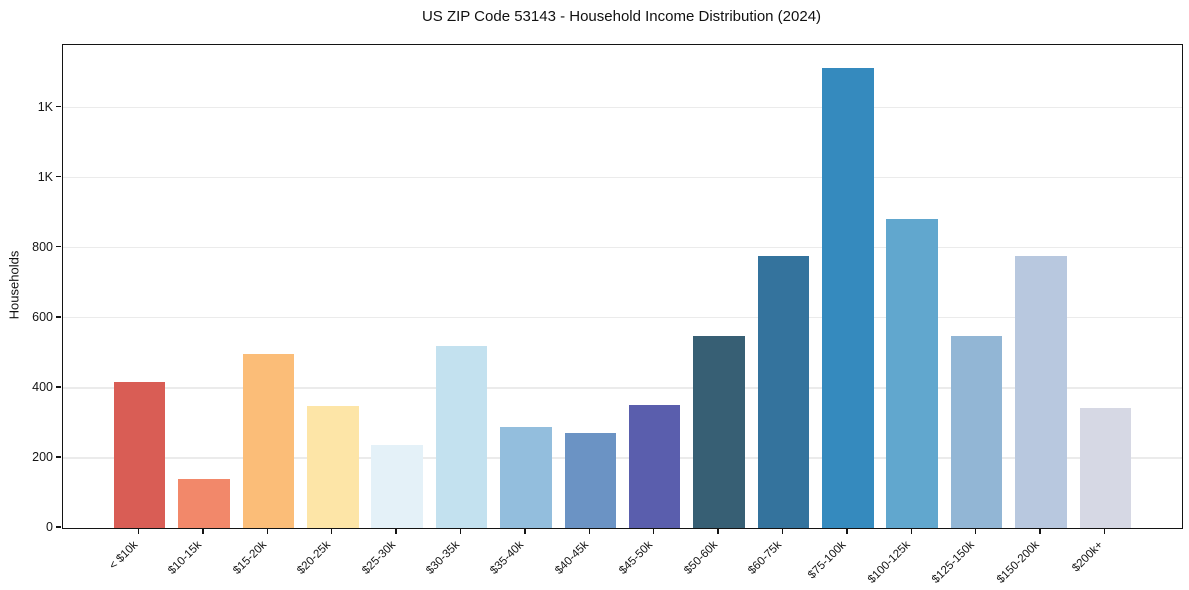 This screenshot has width=1189, height=590. I want to click on y-tick-label: 400, so click(42, 386).